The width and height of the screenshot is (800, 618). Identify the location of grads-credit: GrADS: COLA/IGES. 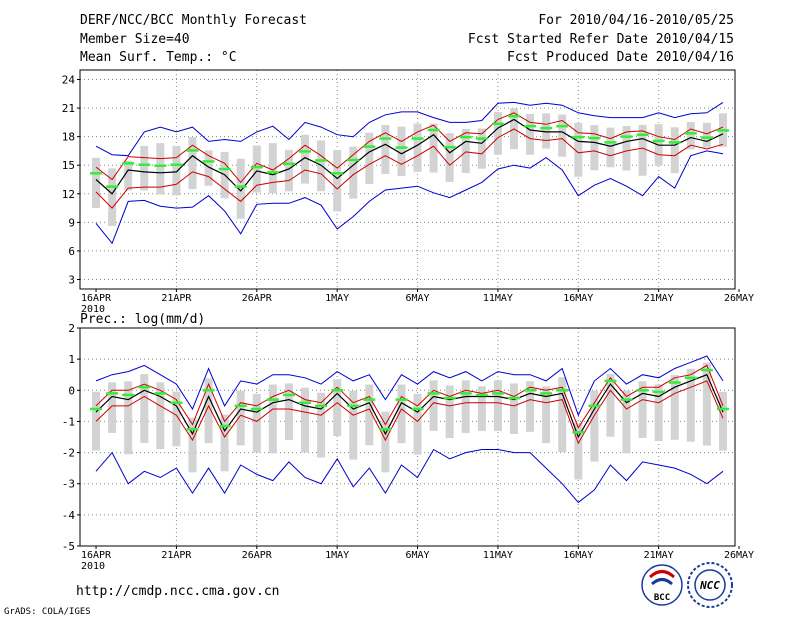
(47, 612).